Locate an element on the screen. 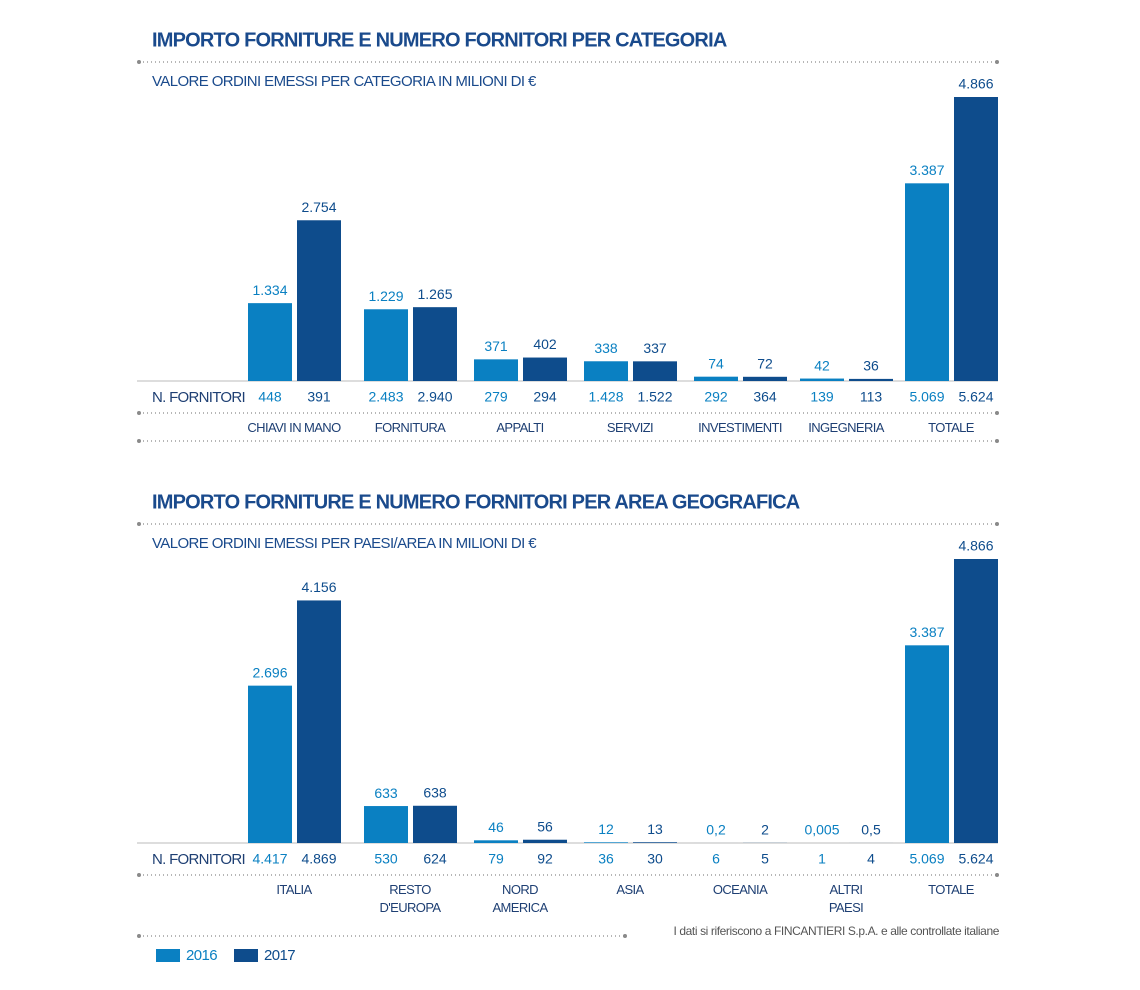  category-label: SERVIZI is located at coordinates (630, 427).